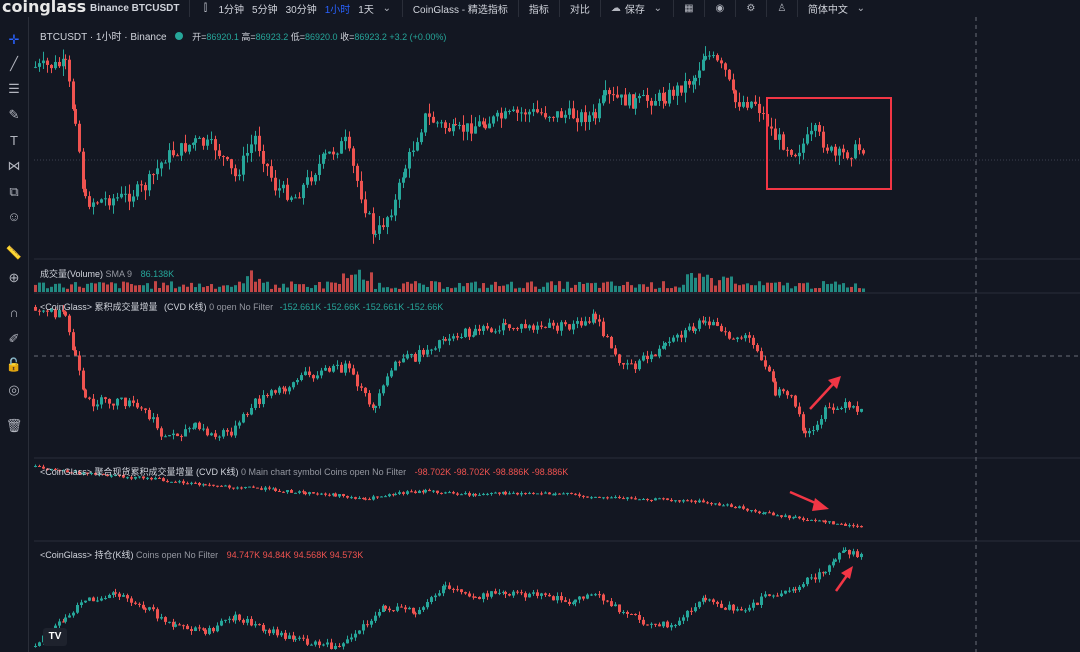 Image resolution: width=1080 pixels, height=652 pixels. Describe the element at coordinates (14, 338) in the screenshot. I see `lock-draw-icon: ✐` at that location.